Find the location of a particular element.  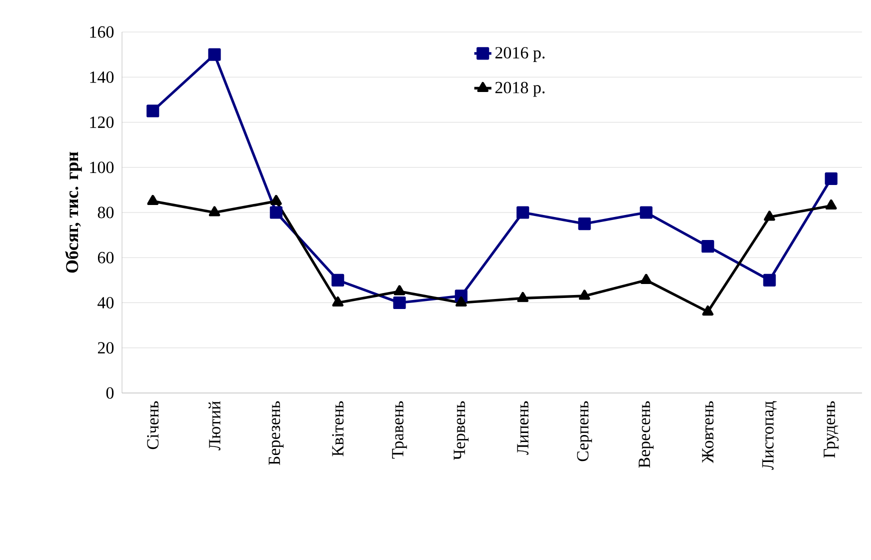

y-axis-title: Обсяг, тис. грн is located at coordinates (73, 212).